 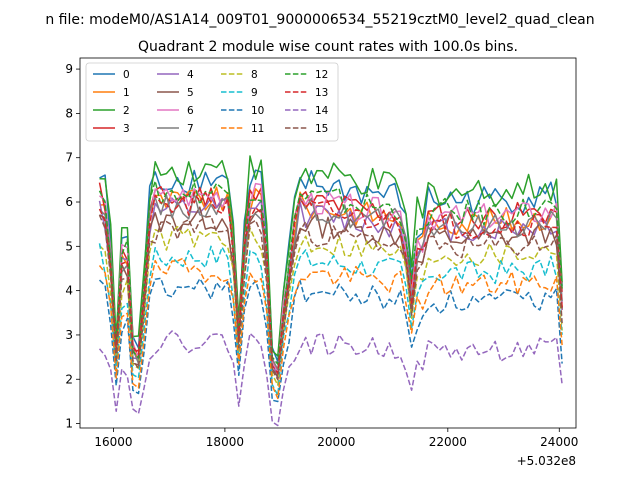 What do you see at coordinates (257, 129) in the screenshot?
I see `legend-label: 11` at bounding box center [257, 129].